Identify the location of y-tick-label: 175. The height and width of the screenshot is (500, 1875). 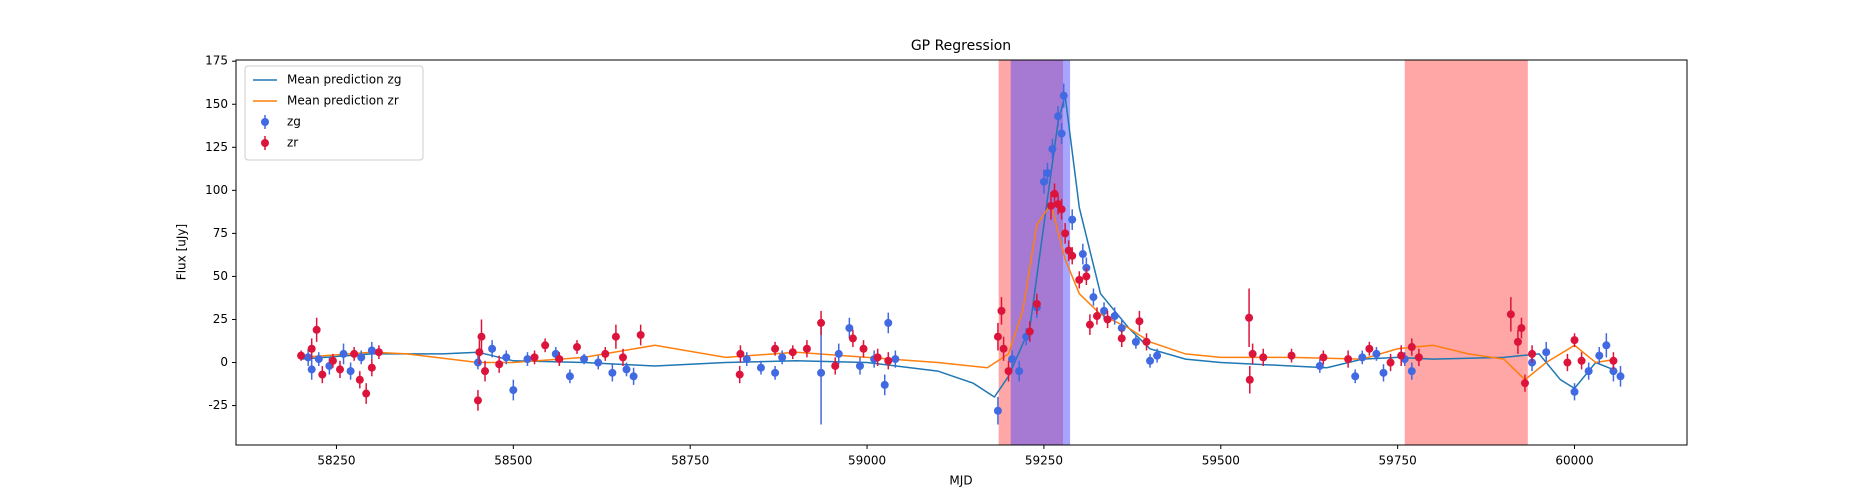
(216, 61).